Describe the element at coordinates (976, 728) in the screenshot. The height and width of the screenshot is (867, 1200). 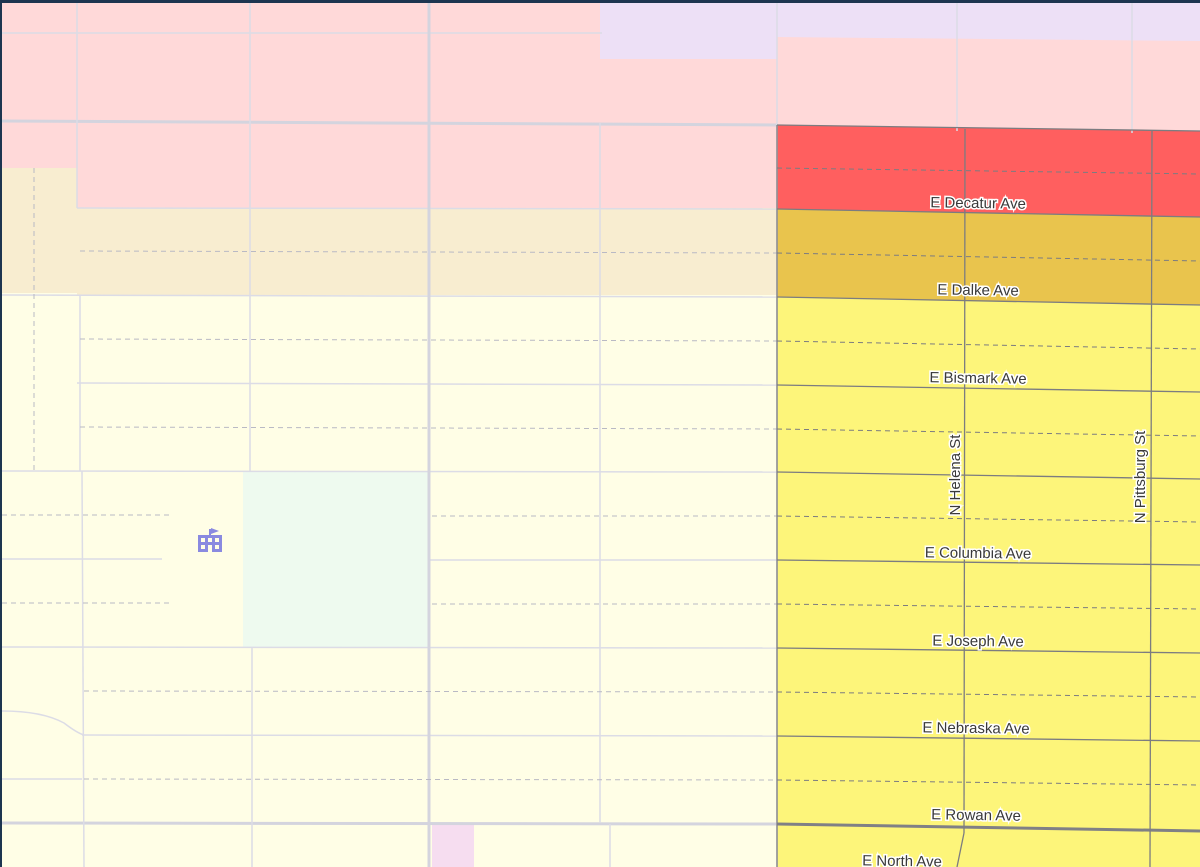
I see `label-e-nebraska-ave: E Nebraska Ave` at that location.